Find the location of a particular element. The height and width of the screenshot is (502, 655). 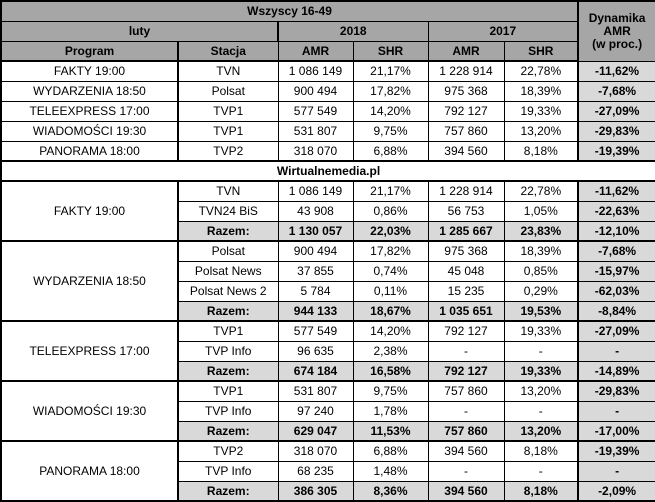

shr-2017-cell: 22,78% is located at coordinates (541, 191).